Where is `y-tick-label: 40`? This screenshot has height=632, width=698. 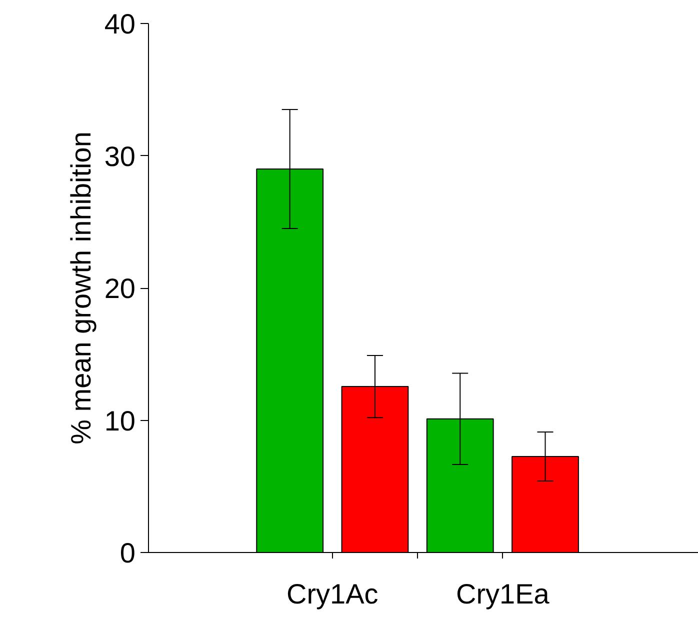
y-tick-label: 40 is located at coordinates (120, 24).